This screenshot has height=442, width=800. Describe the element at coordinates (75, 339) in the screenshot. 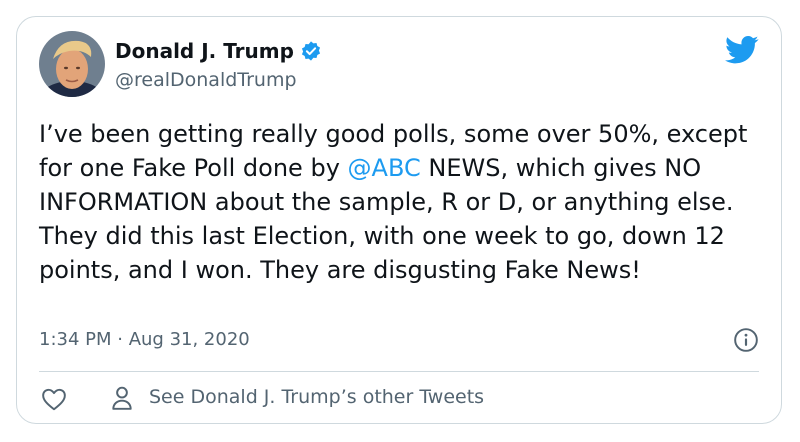

I see `tweet-time: 1:34 PM` at that location.